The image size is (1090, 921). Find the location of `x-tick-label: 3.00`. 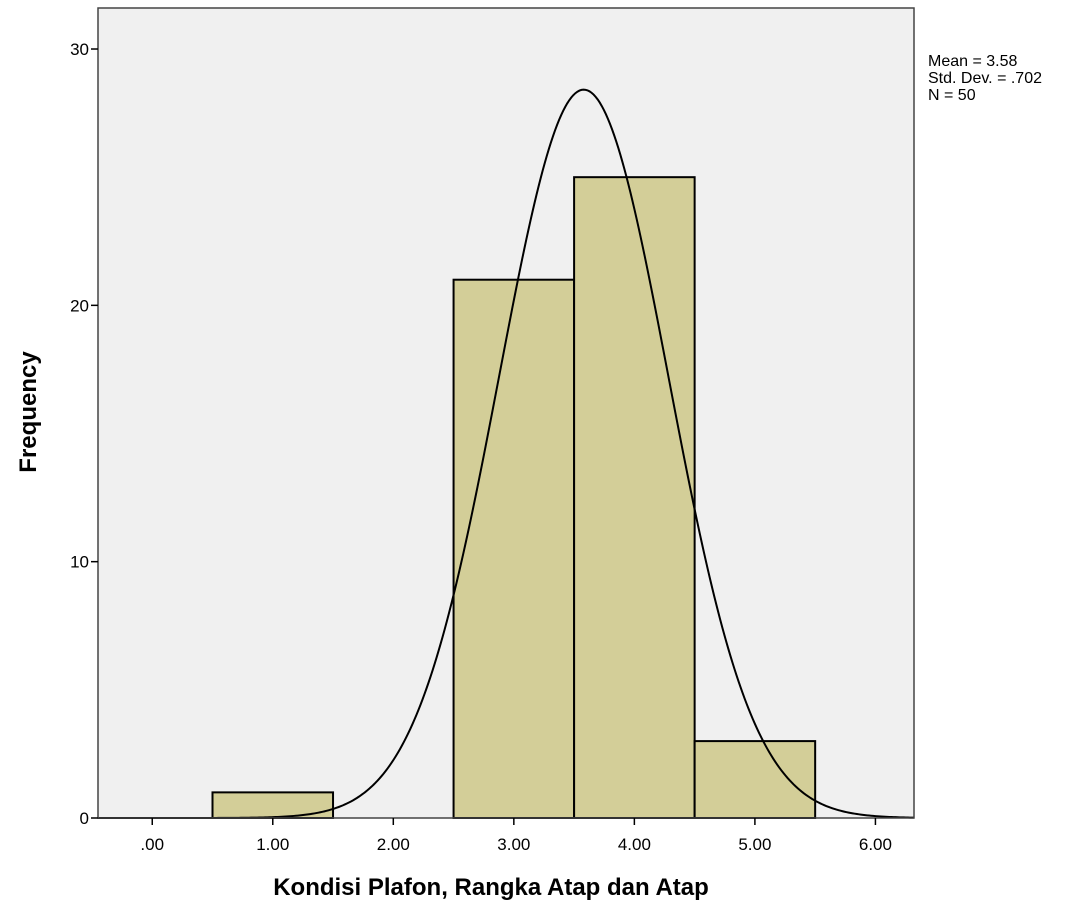

x-tick-label: 3.00 is located at coordinates (513, 844).